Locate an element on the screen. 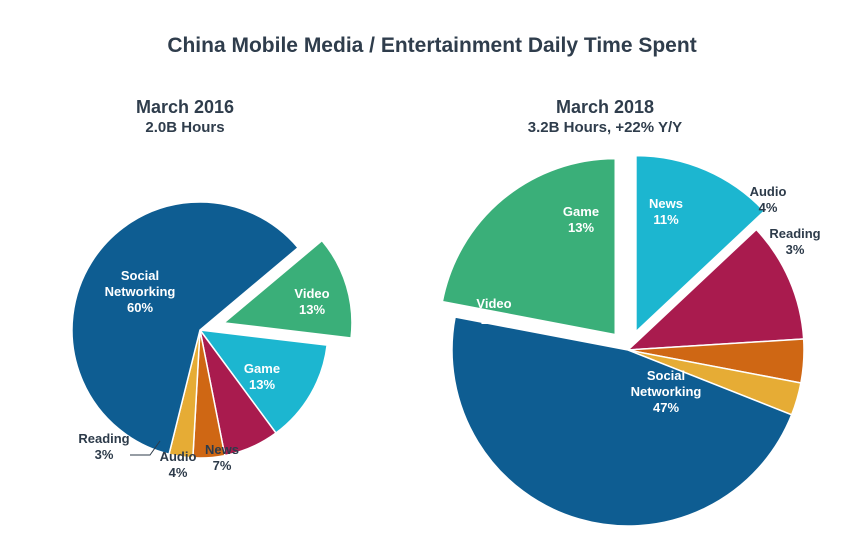 The height and width of the screenshot is (533, 864). slice-label-video: Video 13% is located at coordinates (311, 301).